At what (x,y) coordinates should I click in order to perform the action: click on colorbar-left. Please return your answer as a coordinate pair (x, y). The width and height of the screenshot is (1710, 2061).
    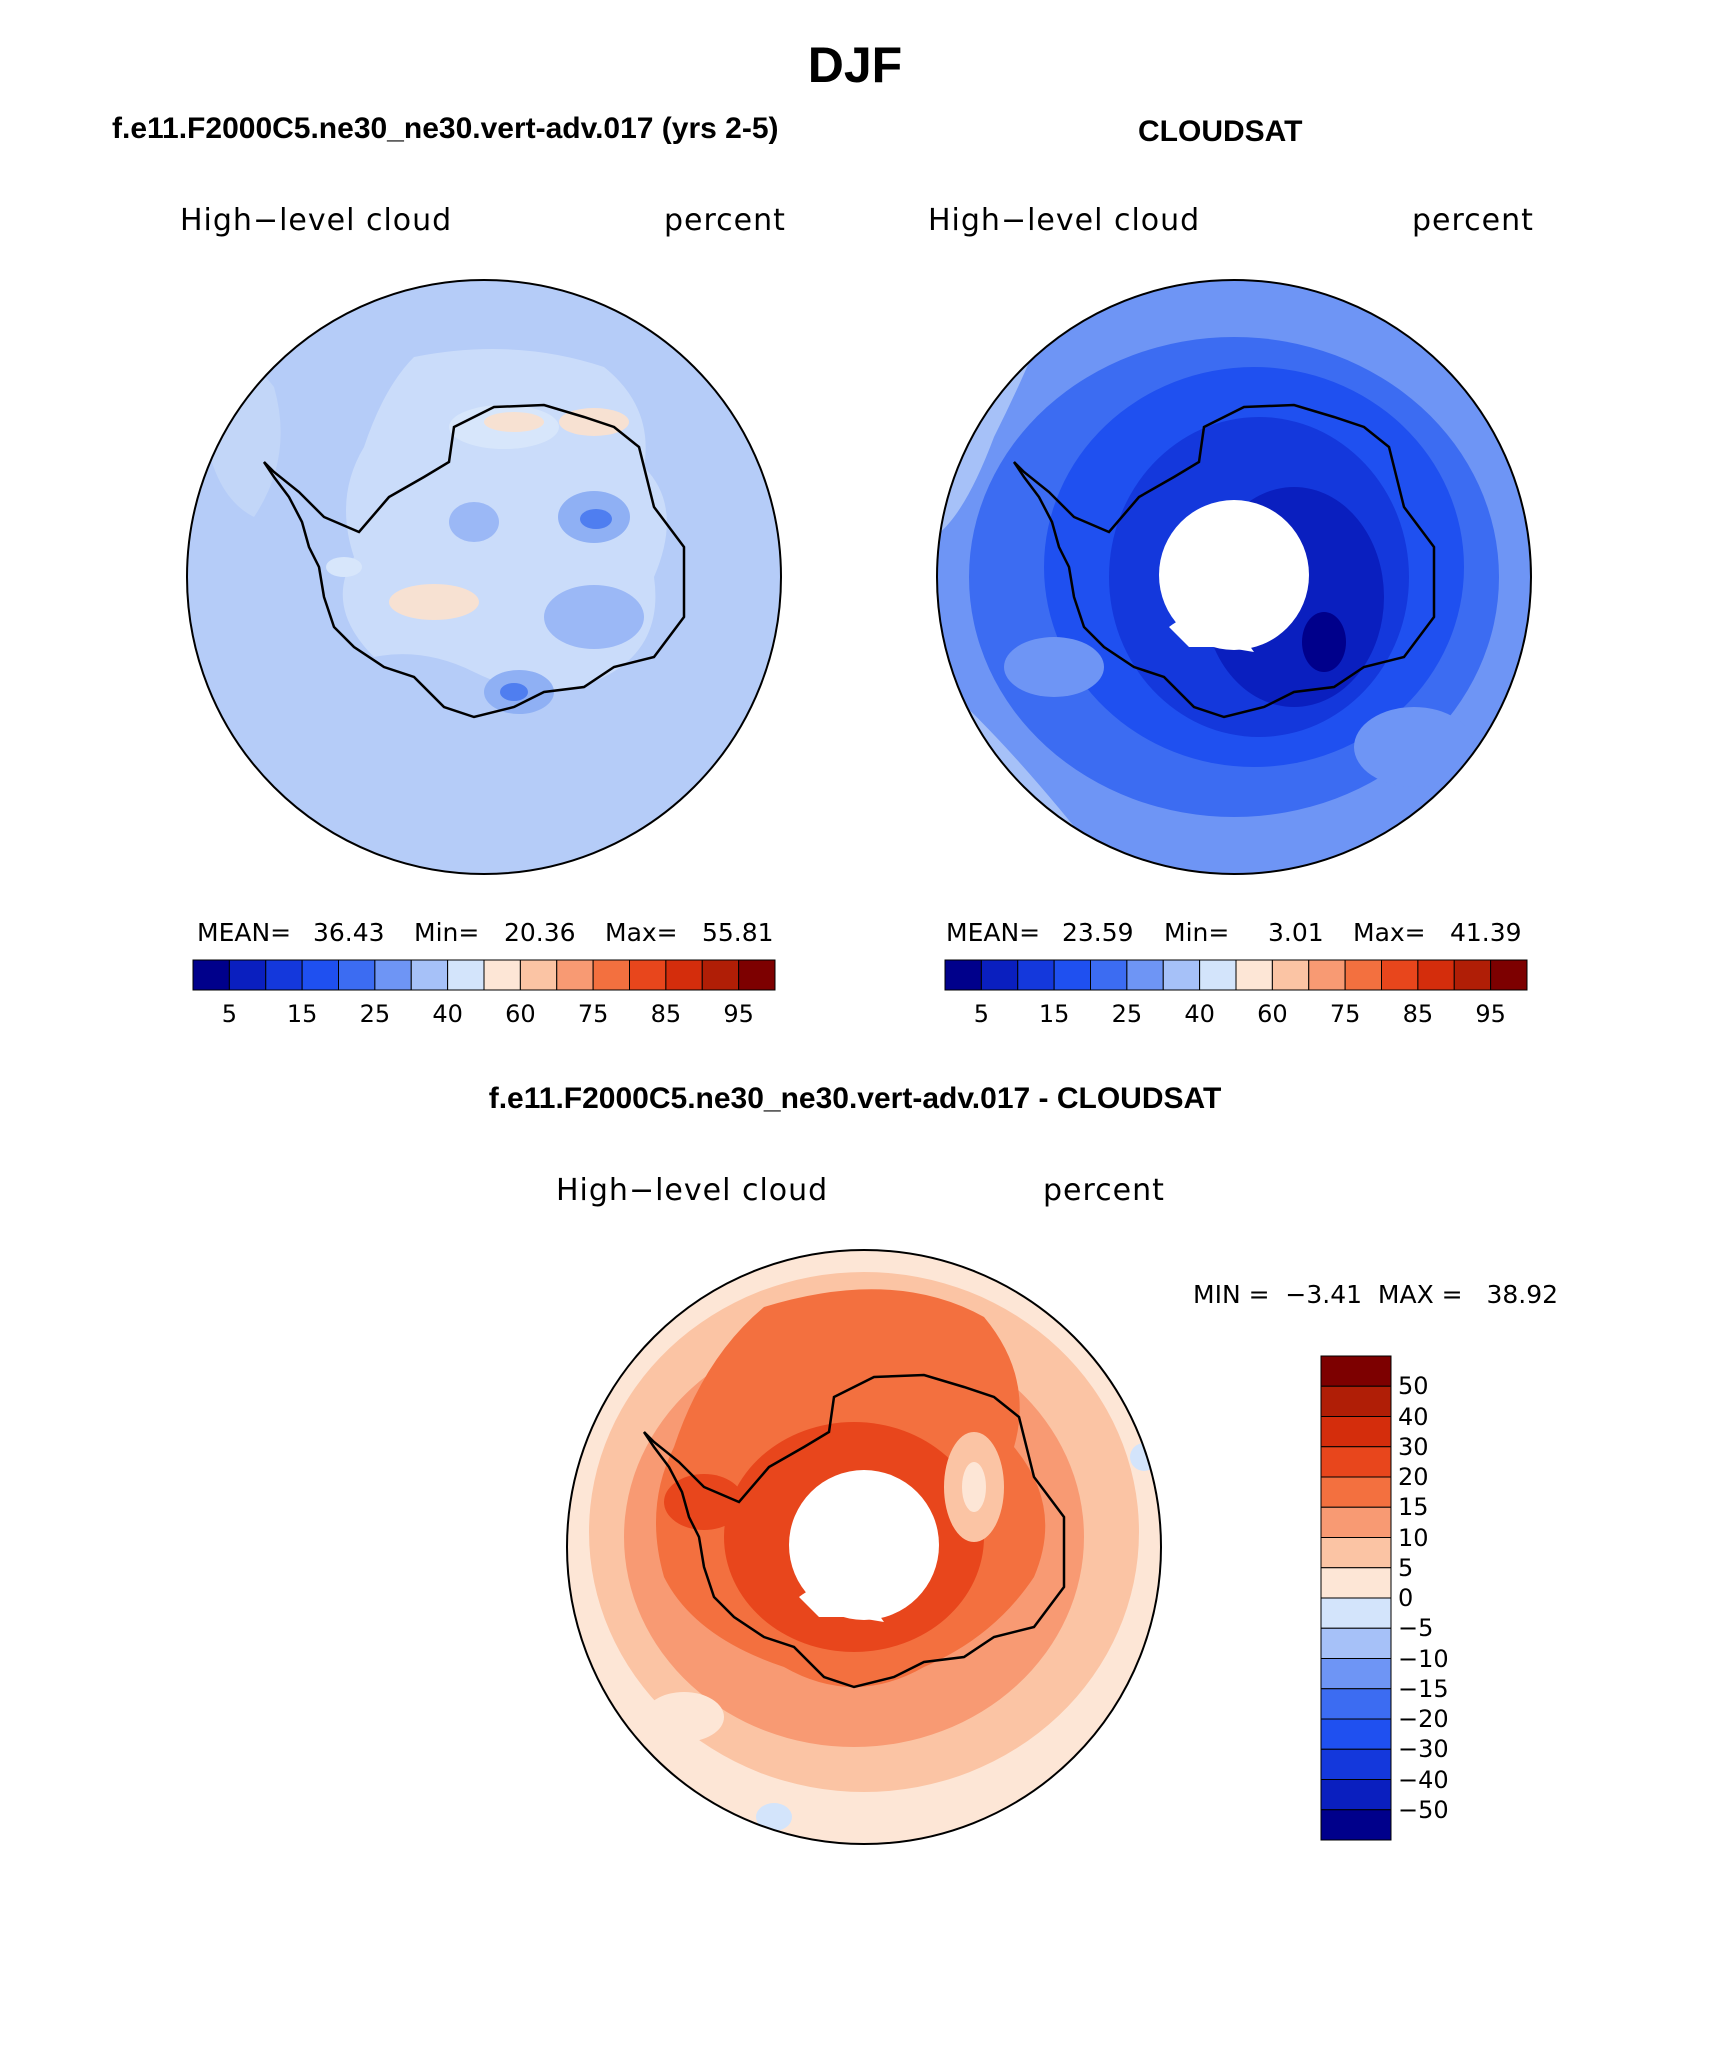
    Looking at the image, I should click on (484, 975).